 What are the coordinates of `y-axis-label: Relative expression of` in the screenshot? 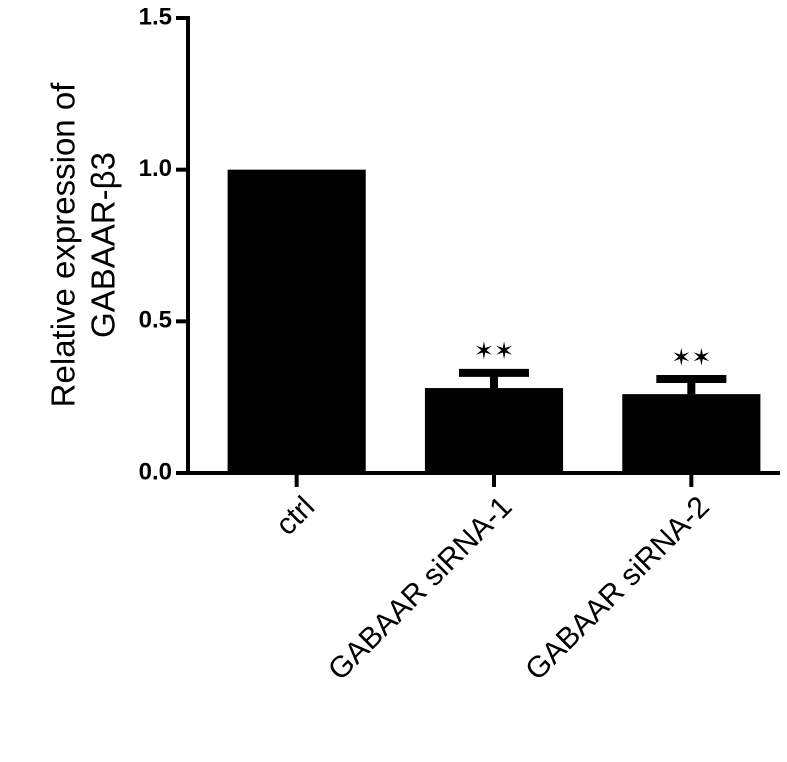 It's located at (63, 244).